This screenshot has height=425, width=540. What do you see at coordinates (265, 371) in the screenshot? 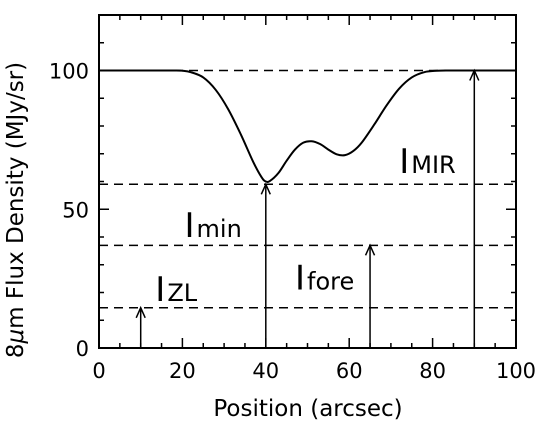
I see `x-tick-label: 40` at bounding box center [265, 371].